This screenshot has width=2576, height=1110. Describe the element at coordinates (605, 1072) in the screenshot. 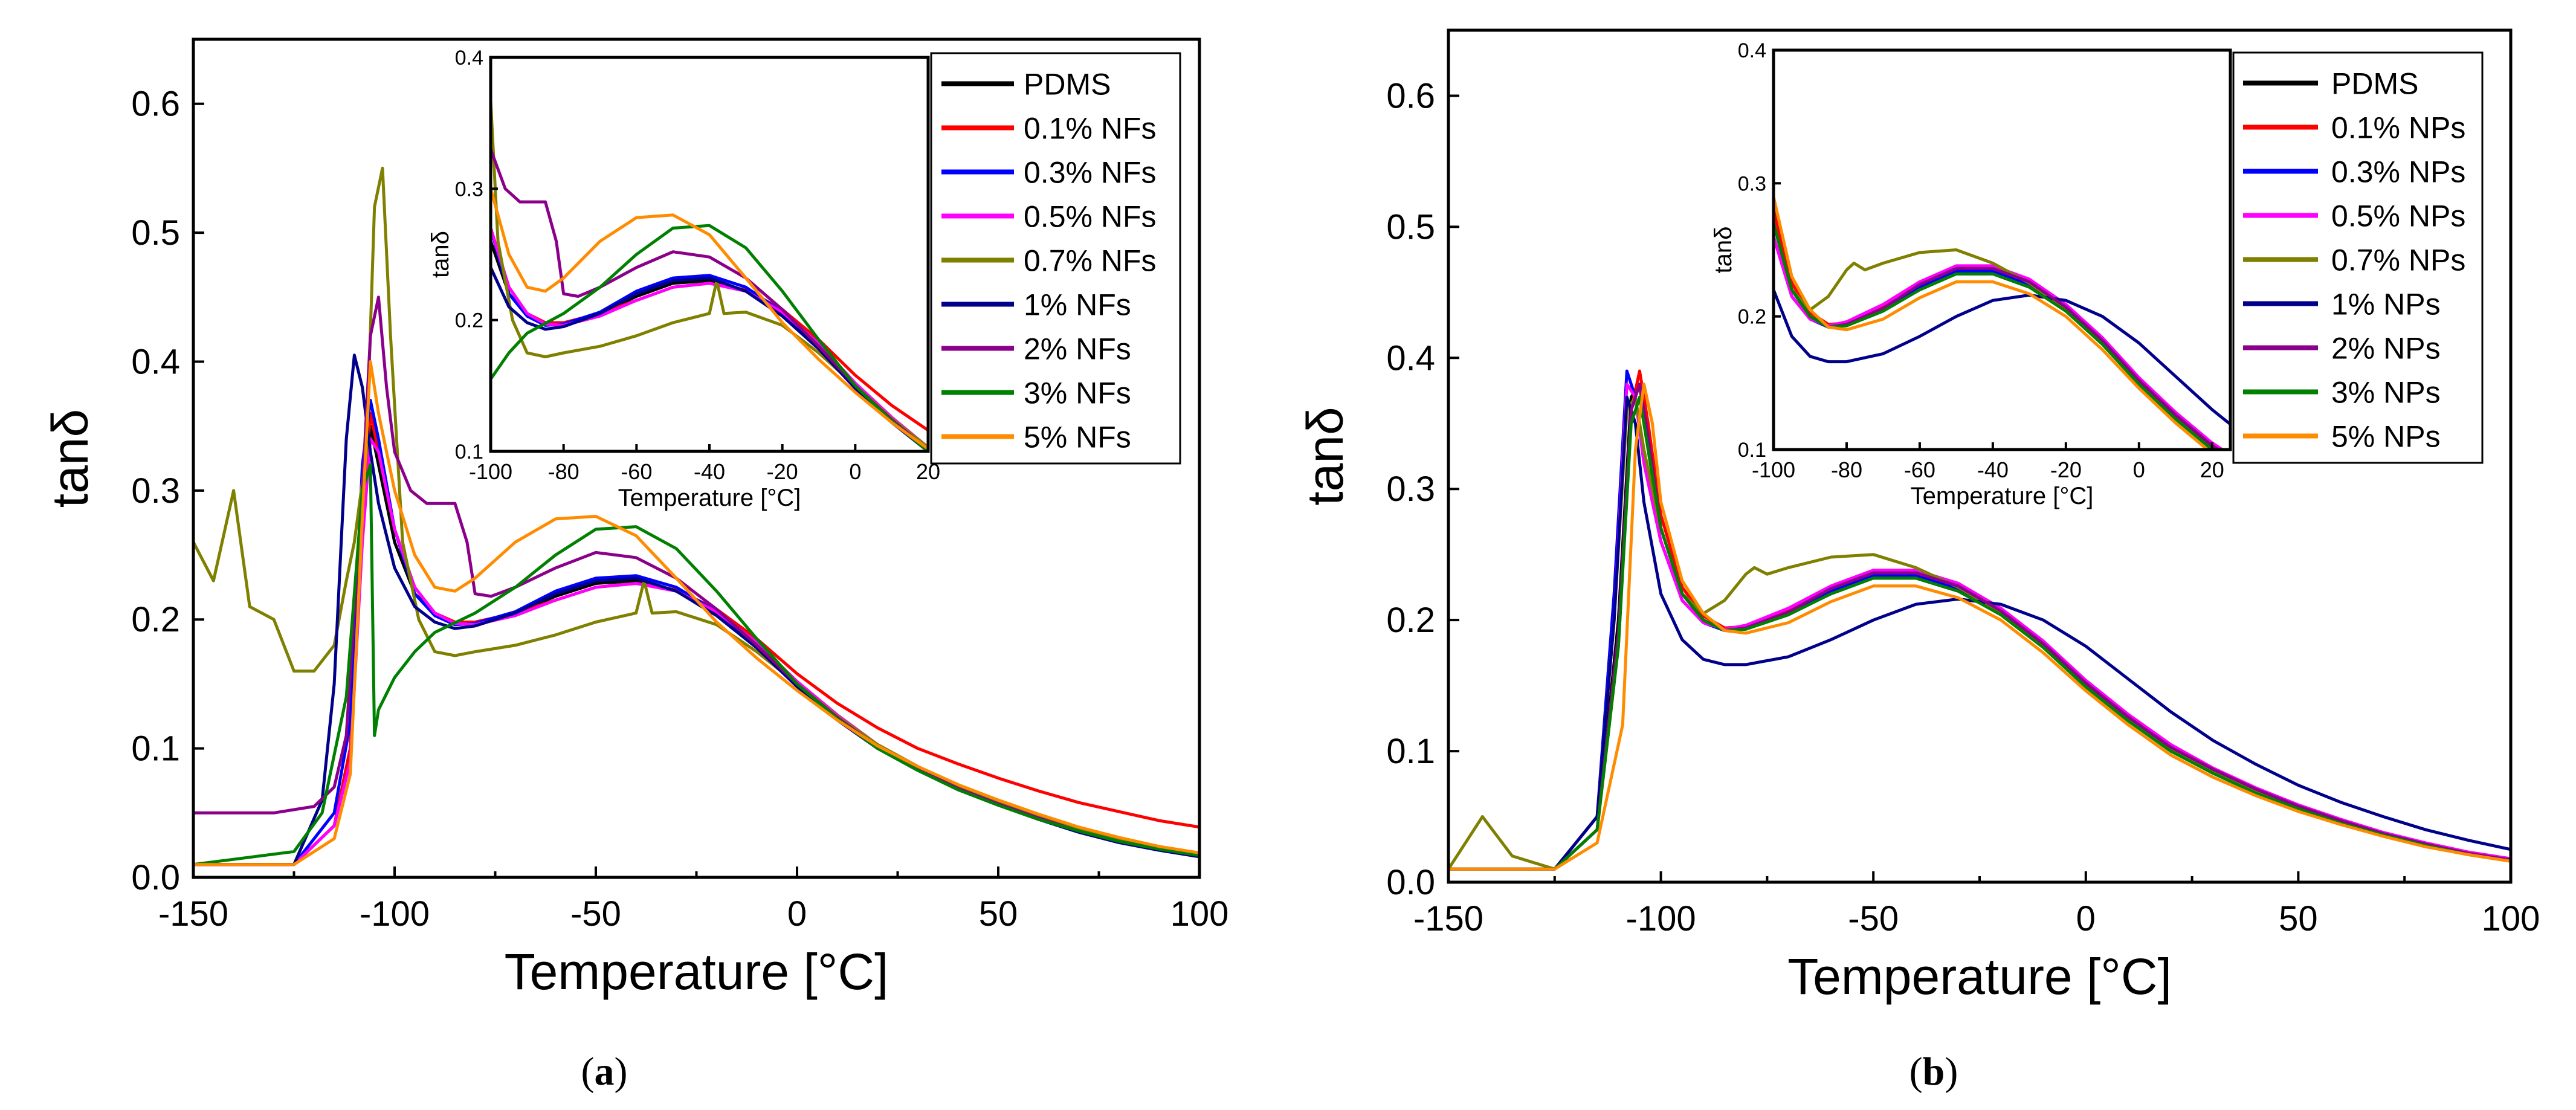

I see `caption-panel-letter: a` at that location.